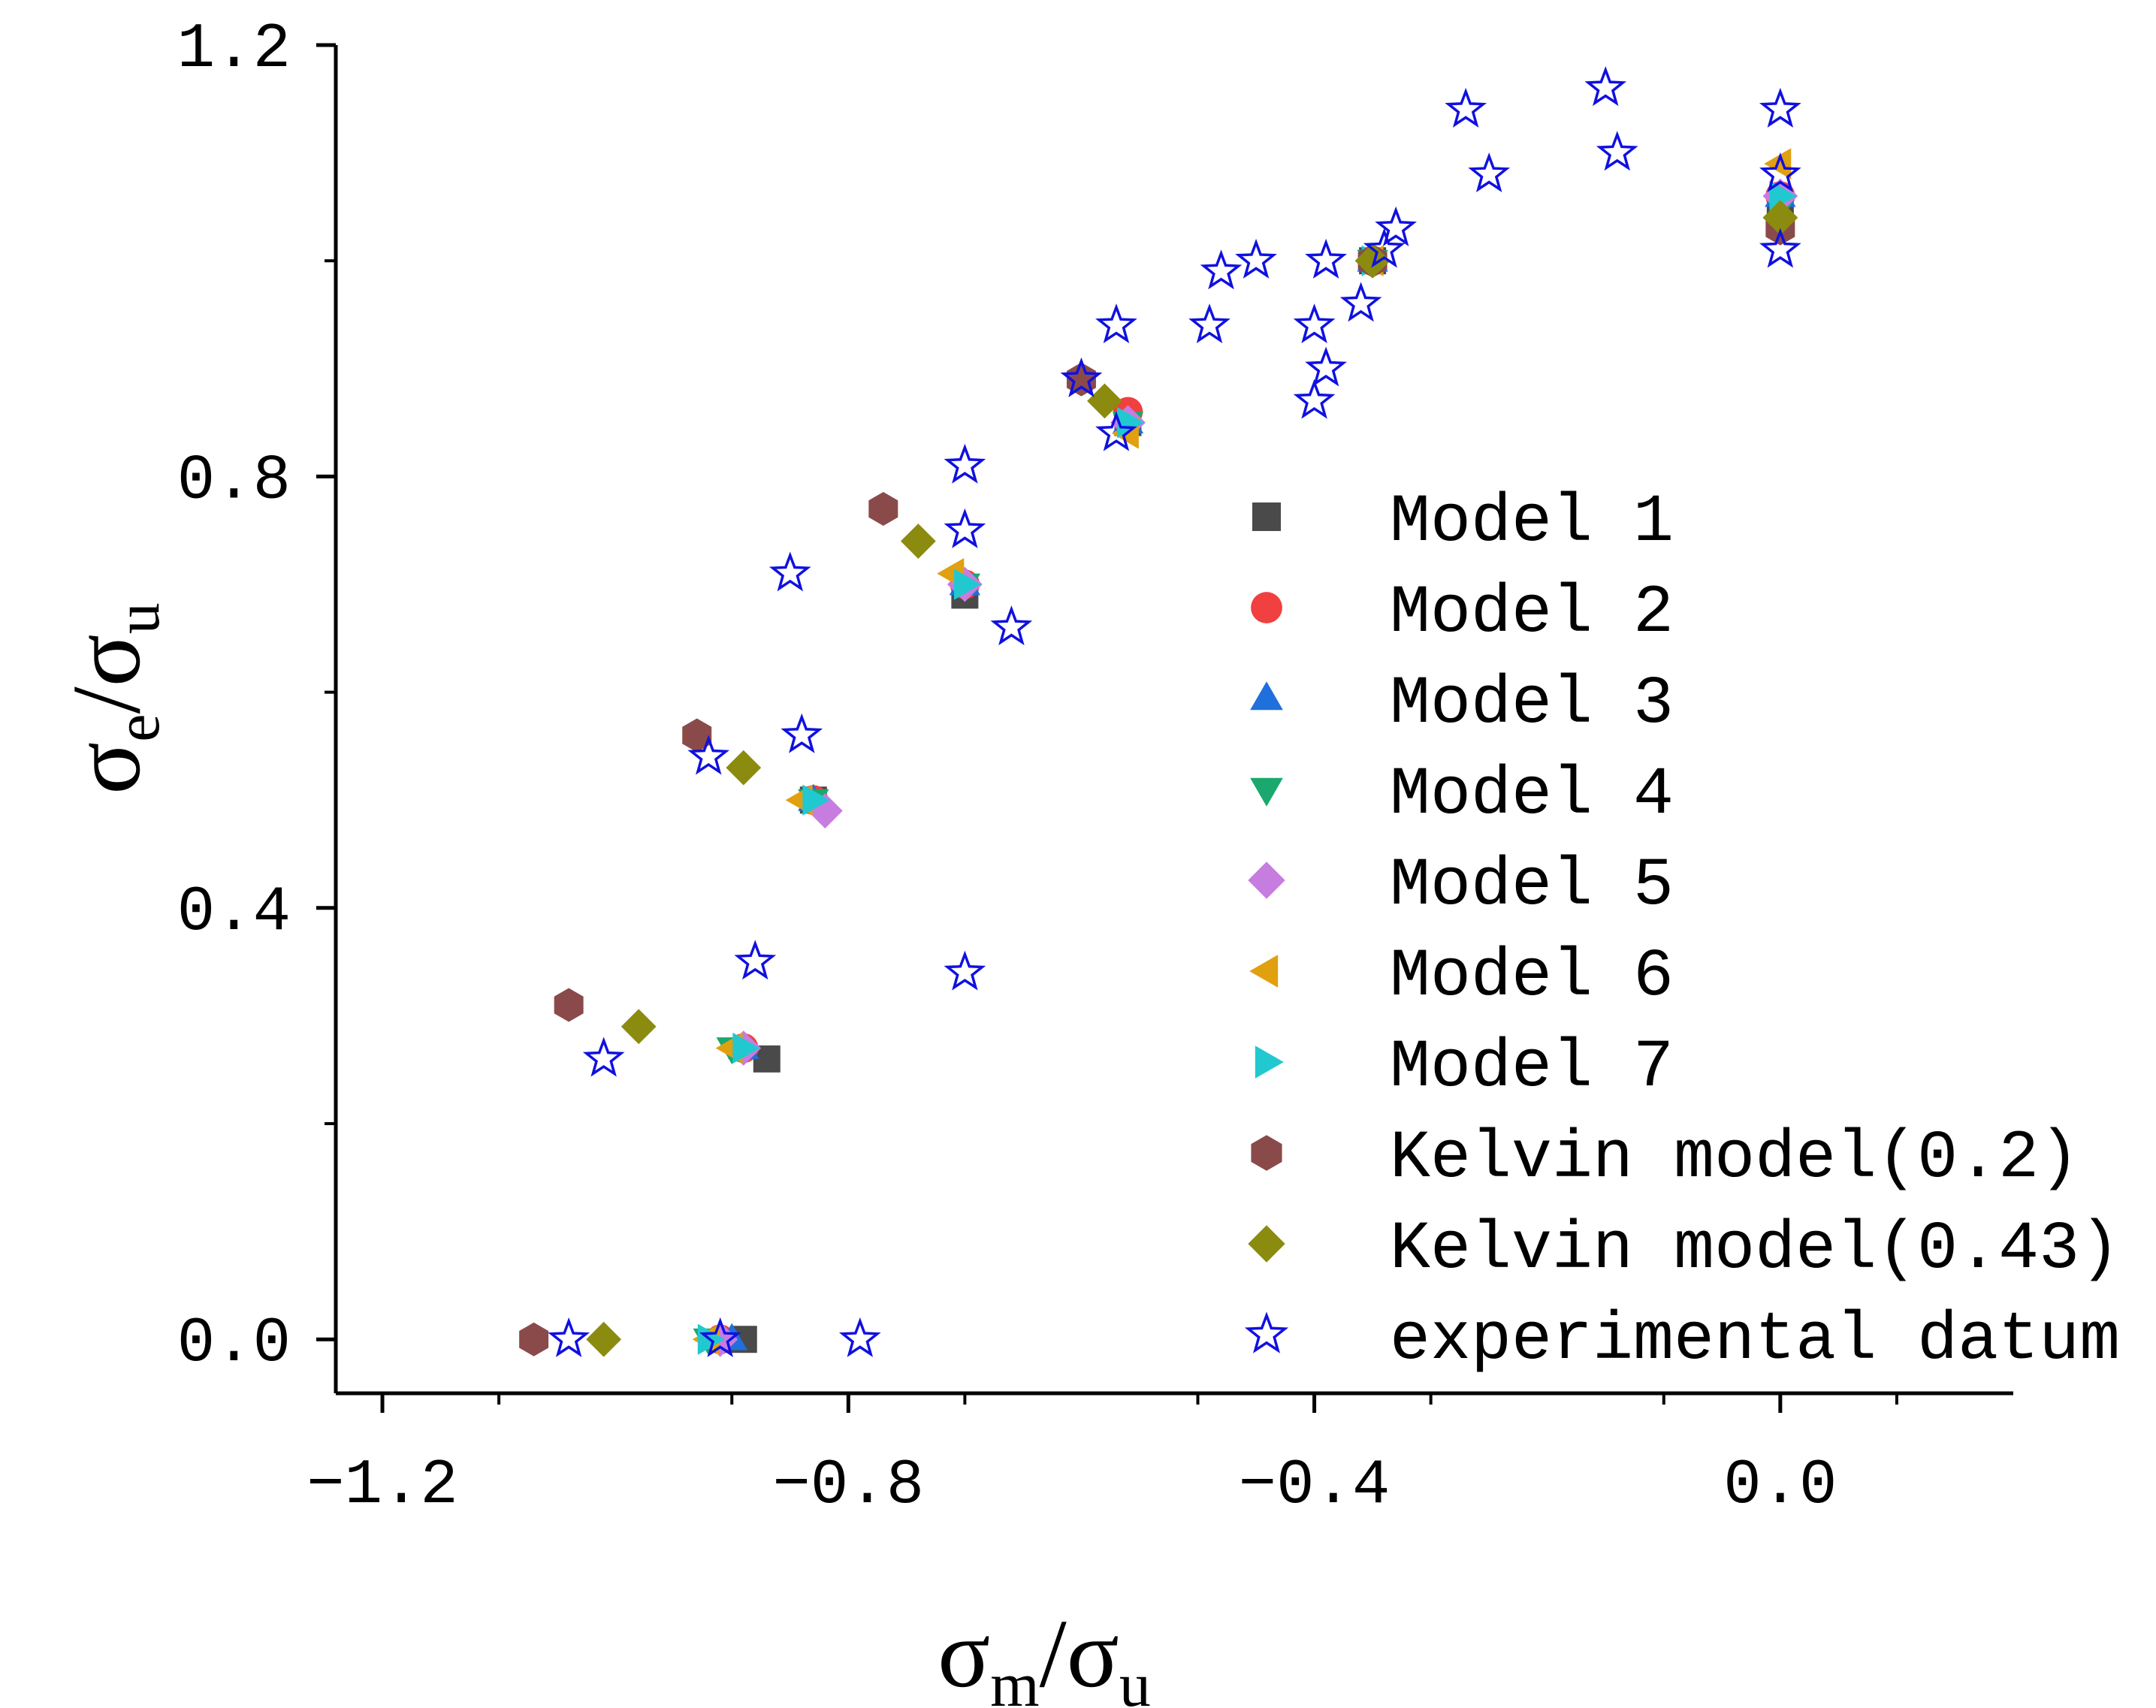  I want to click on legend-item: Model 4, so click(1462, 796).